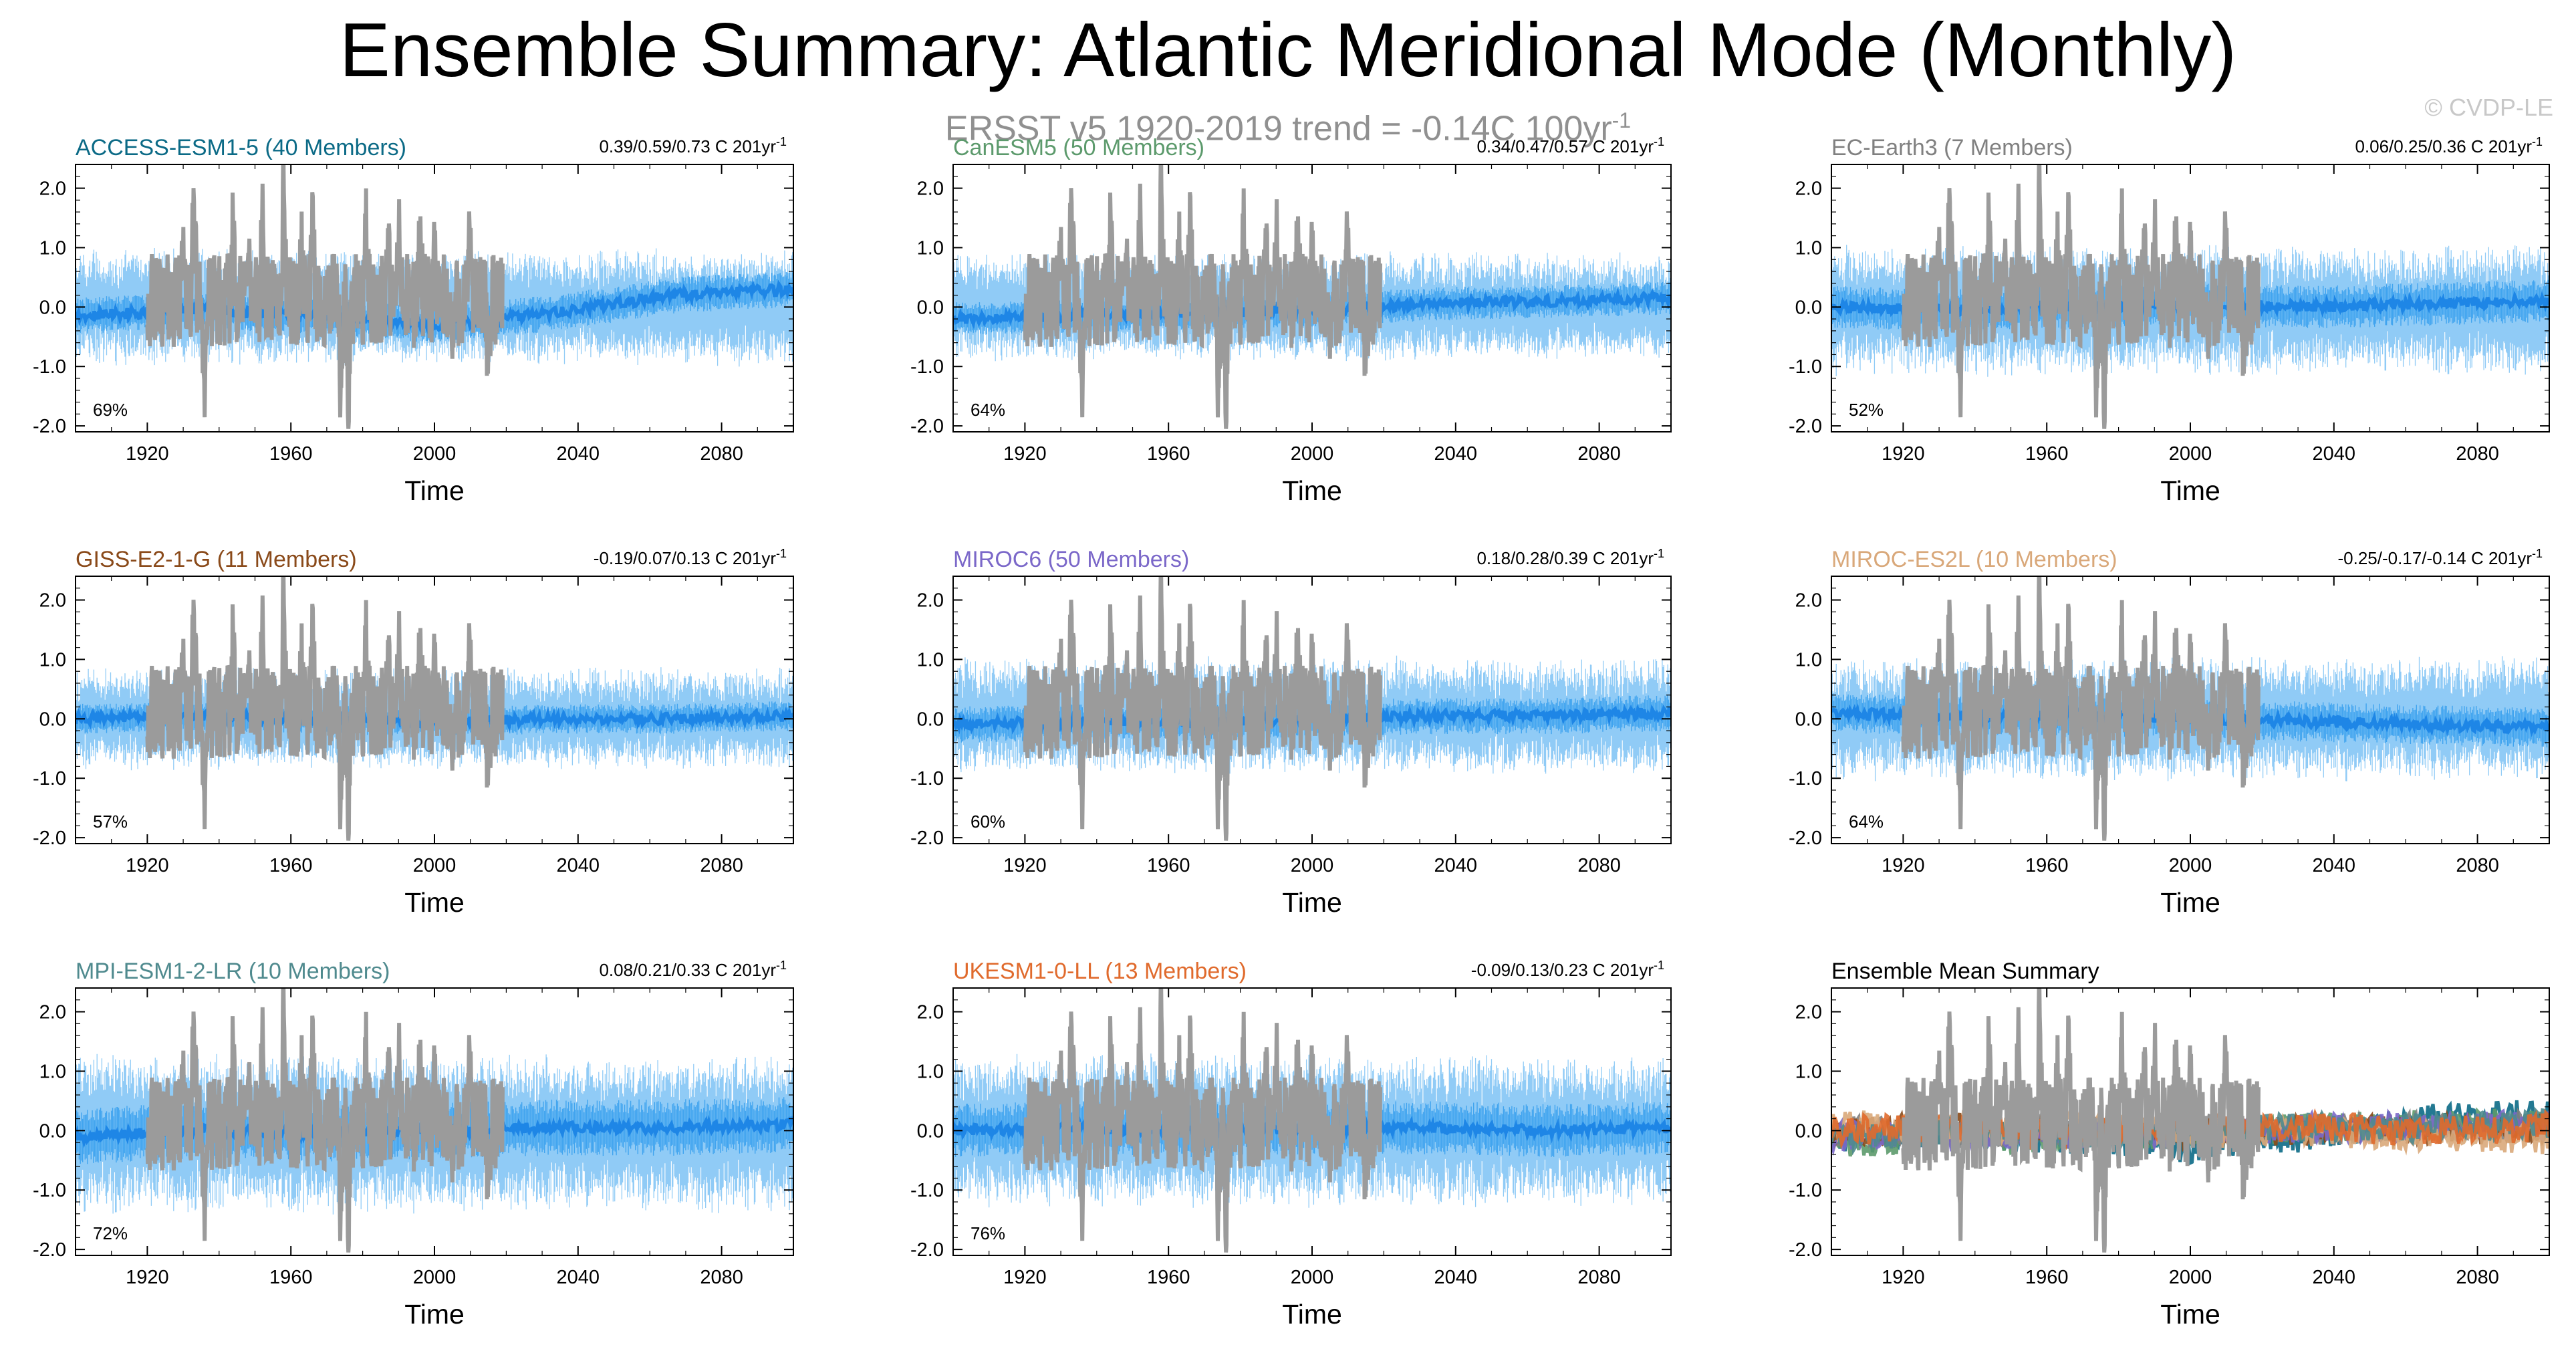 This screenshot has height=1357, width=2576. What do you see at coordinates (1565, 558) in the screenshot?
I see `trend-value: 0.18/0.28/0.39 C 201yr` at bounding box center [1565, 558].